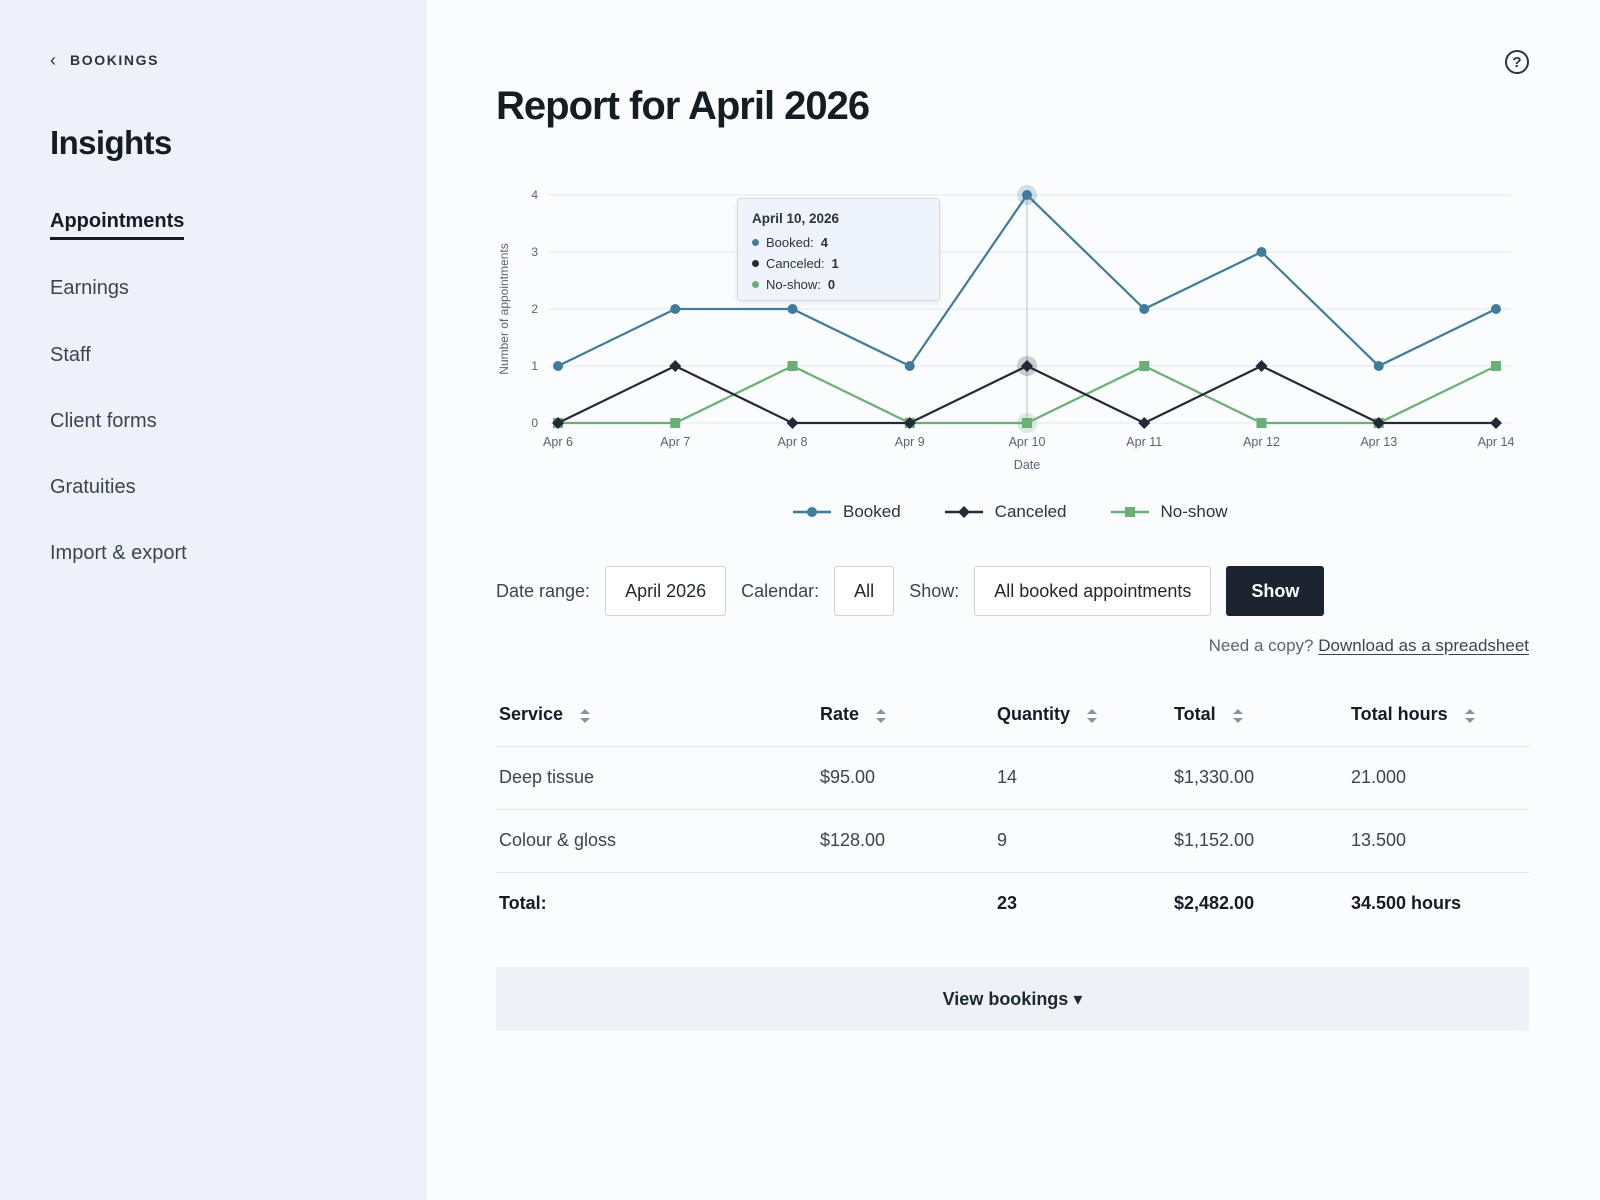 The image size is (1600, 1200). I want to click on y-tick-label: 1, so click(534, 366).